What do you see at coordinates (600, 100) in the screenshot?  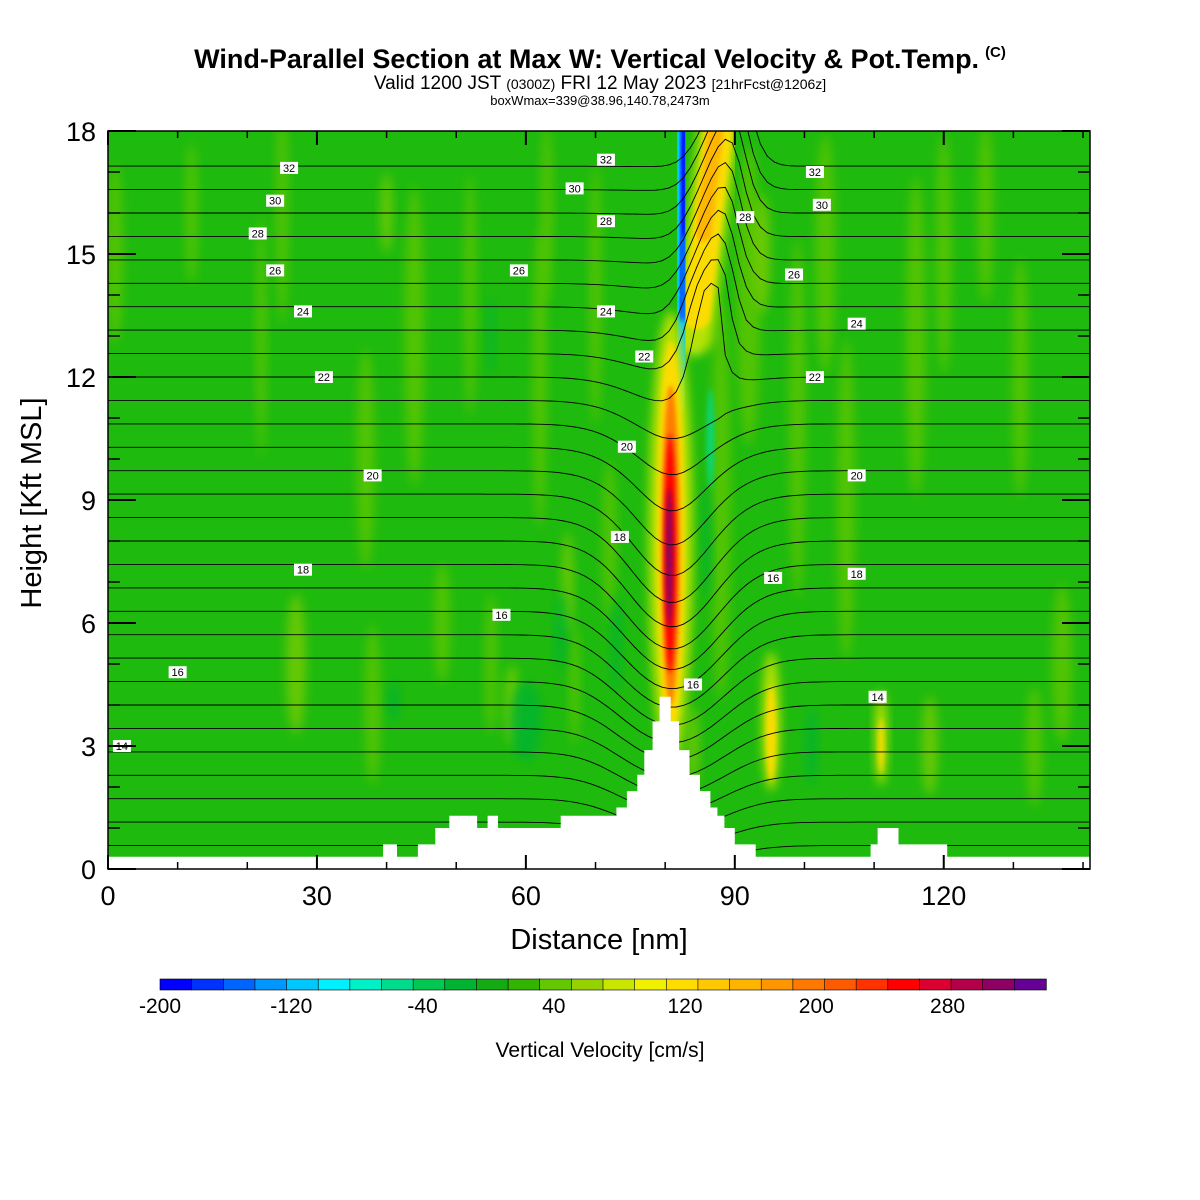 I see `box-info-line: boxWmax=339@38.96,140.78,2473m` at bounding box center [600, 100].